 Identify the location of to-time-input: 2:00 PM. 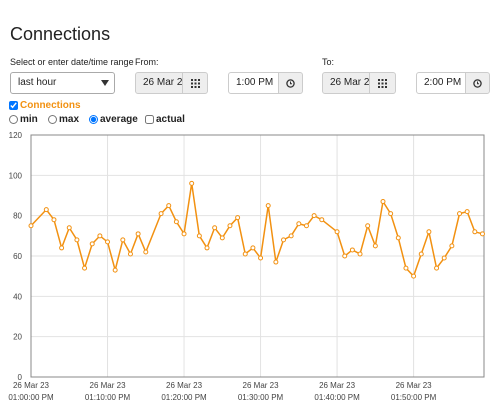
(441, 83).